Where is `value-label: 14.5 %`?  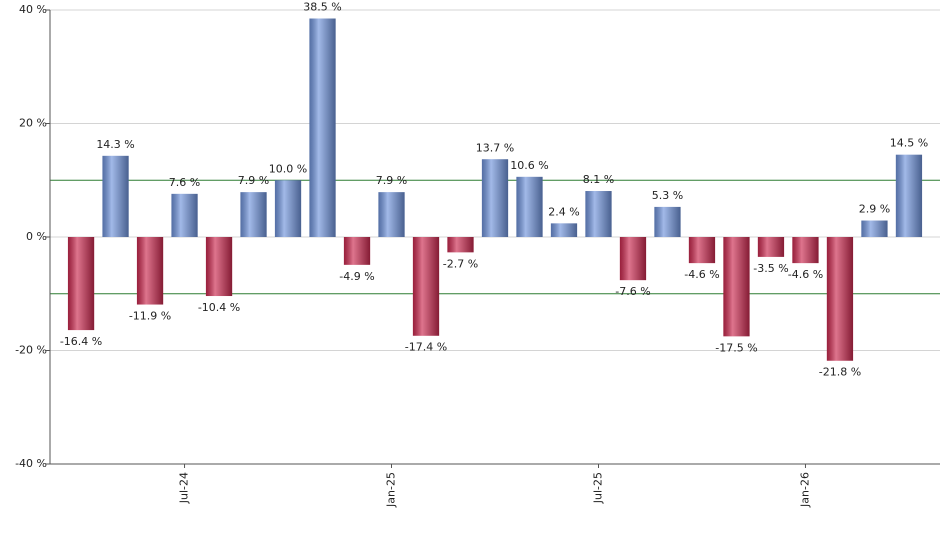
value-label: 14.5 % is located at coordinates (909, 143).